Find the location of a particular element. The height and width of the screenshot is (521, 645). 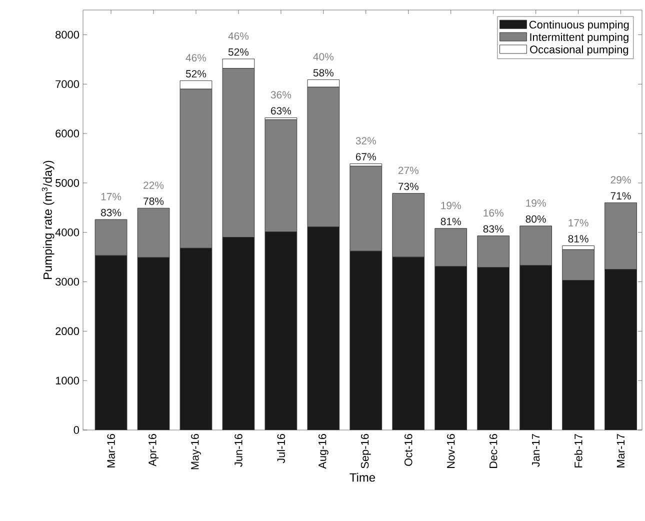

x-tick-label: Mar-17 is located at coordinates (620, 451).